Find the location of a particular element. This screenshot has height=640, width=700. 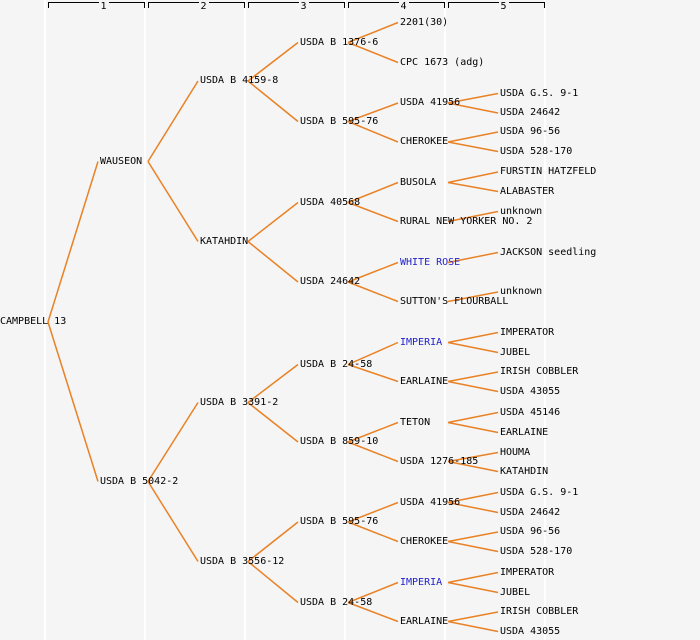

node-usda-96-56-b: USDA 96-56 is located at coordinates (530, 531).